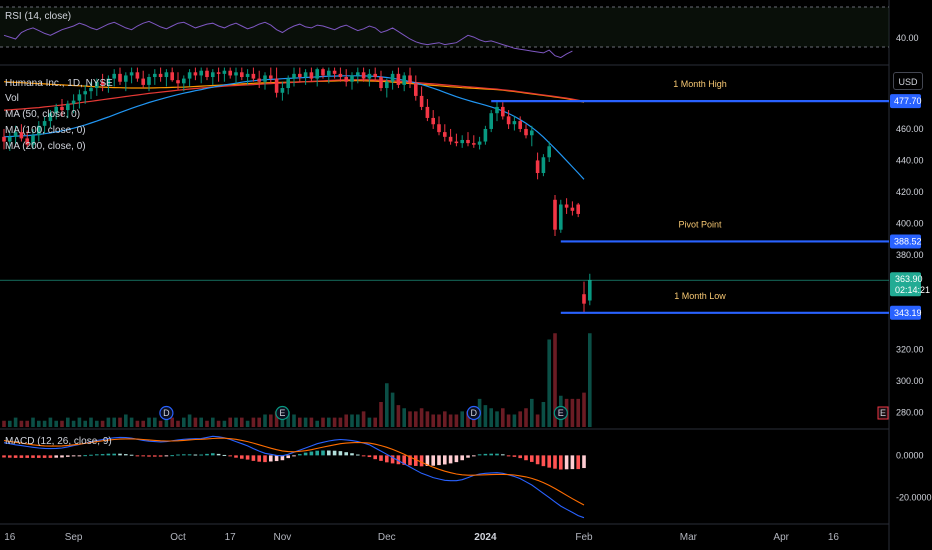  I want to click on time-axis: 16 Sep Oct 17 Nov Dec 2024 Feb Mar Apr 16, so click(421, 537).